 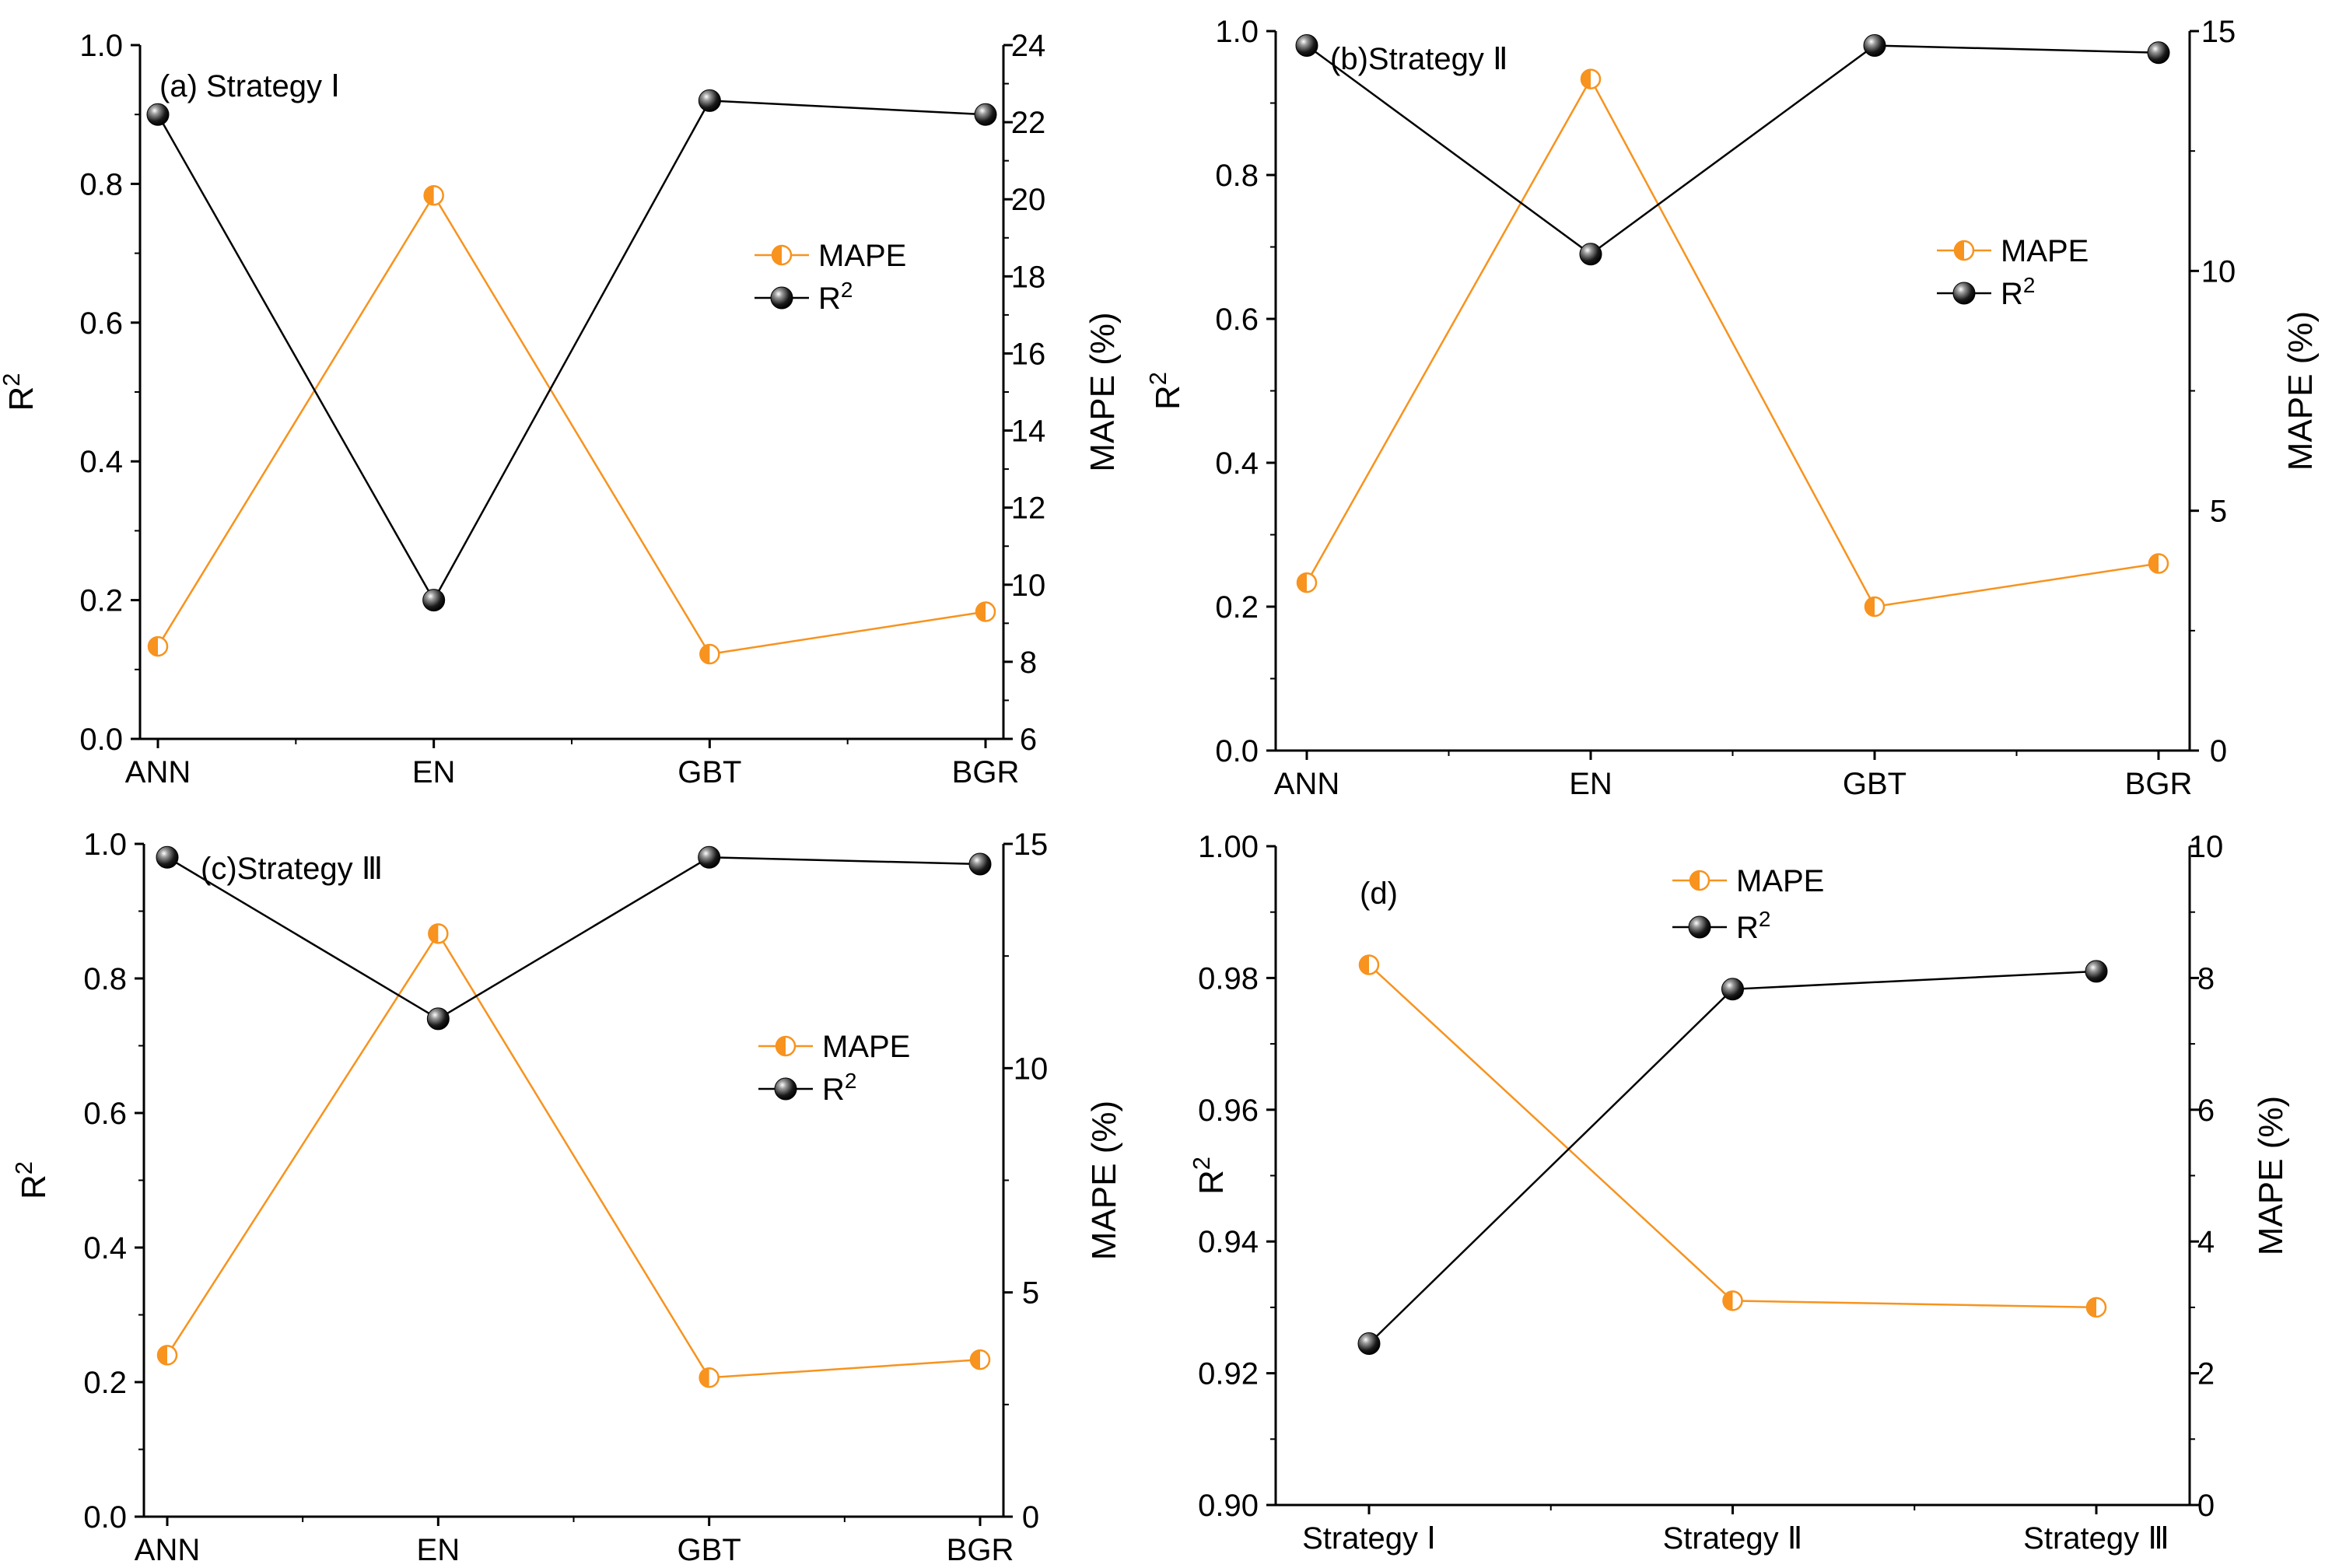 What do you see at coordinates (1379, 894) in the screenshot?
I see `panel-title: (d)` at bounding box center [1379, 894].